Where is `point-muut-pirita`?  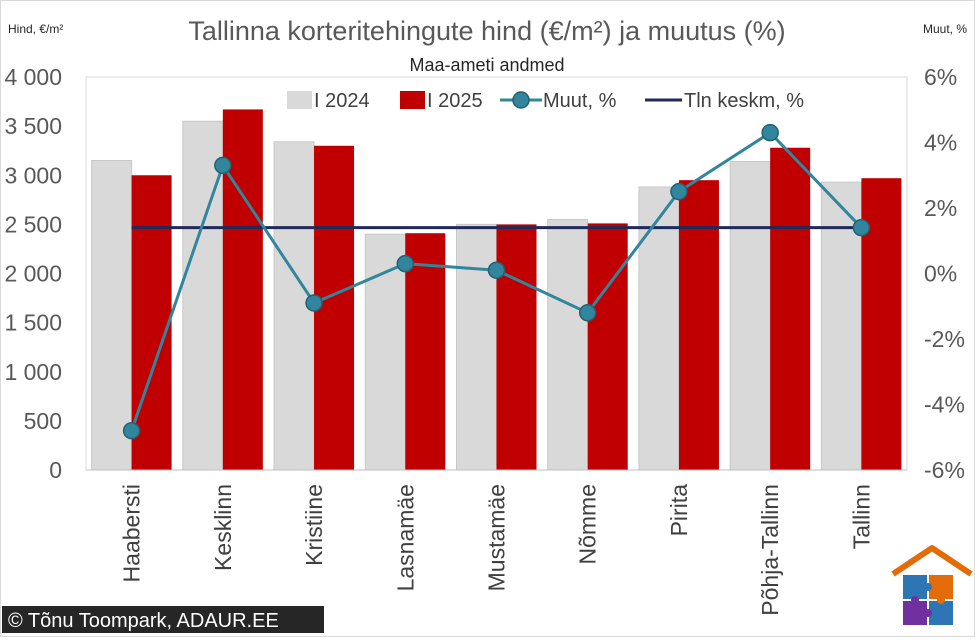 point-muut-pirita is located at coordinates (679, 191).